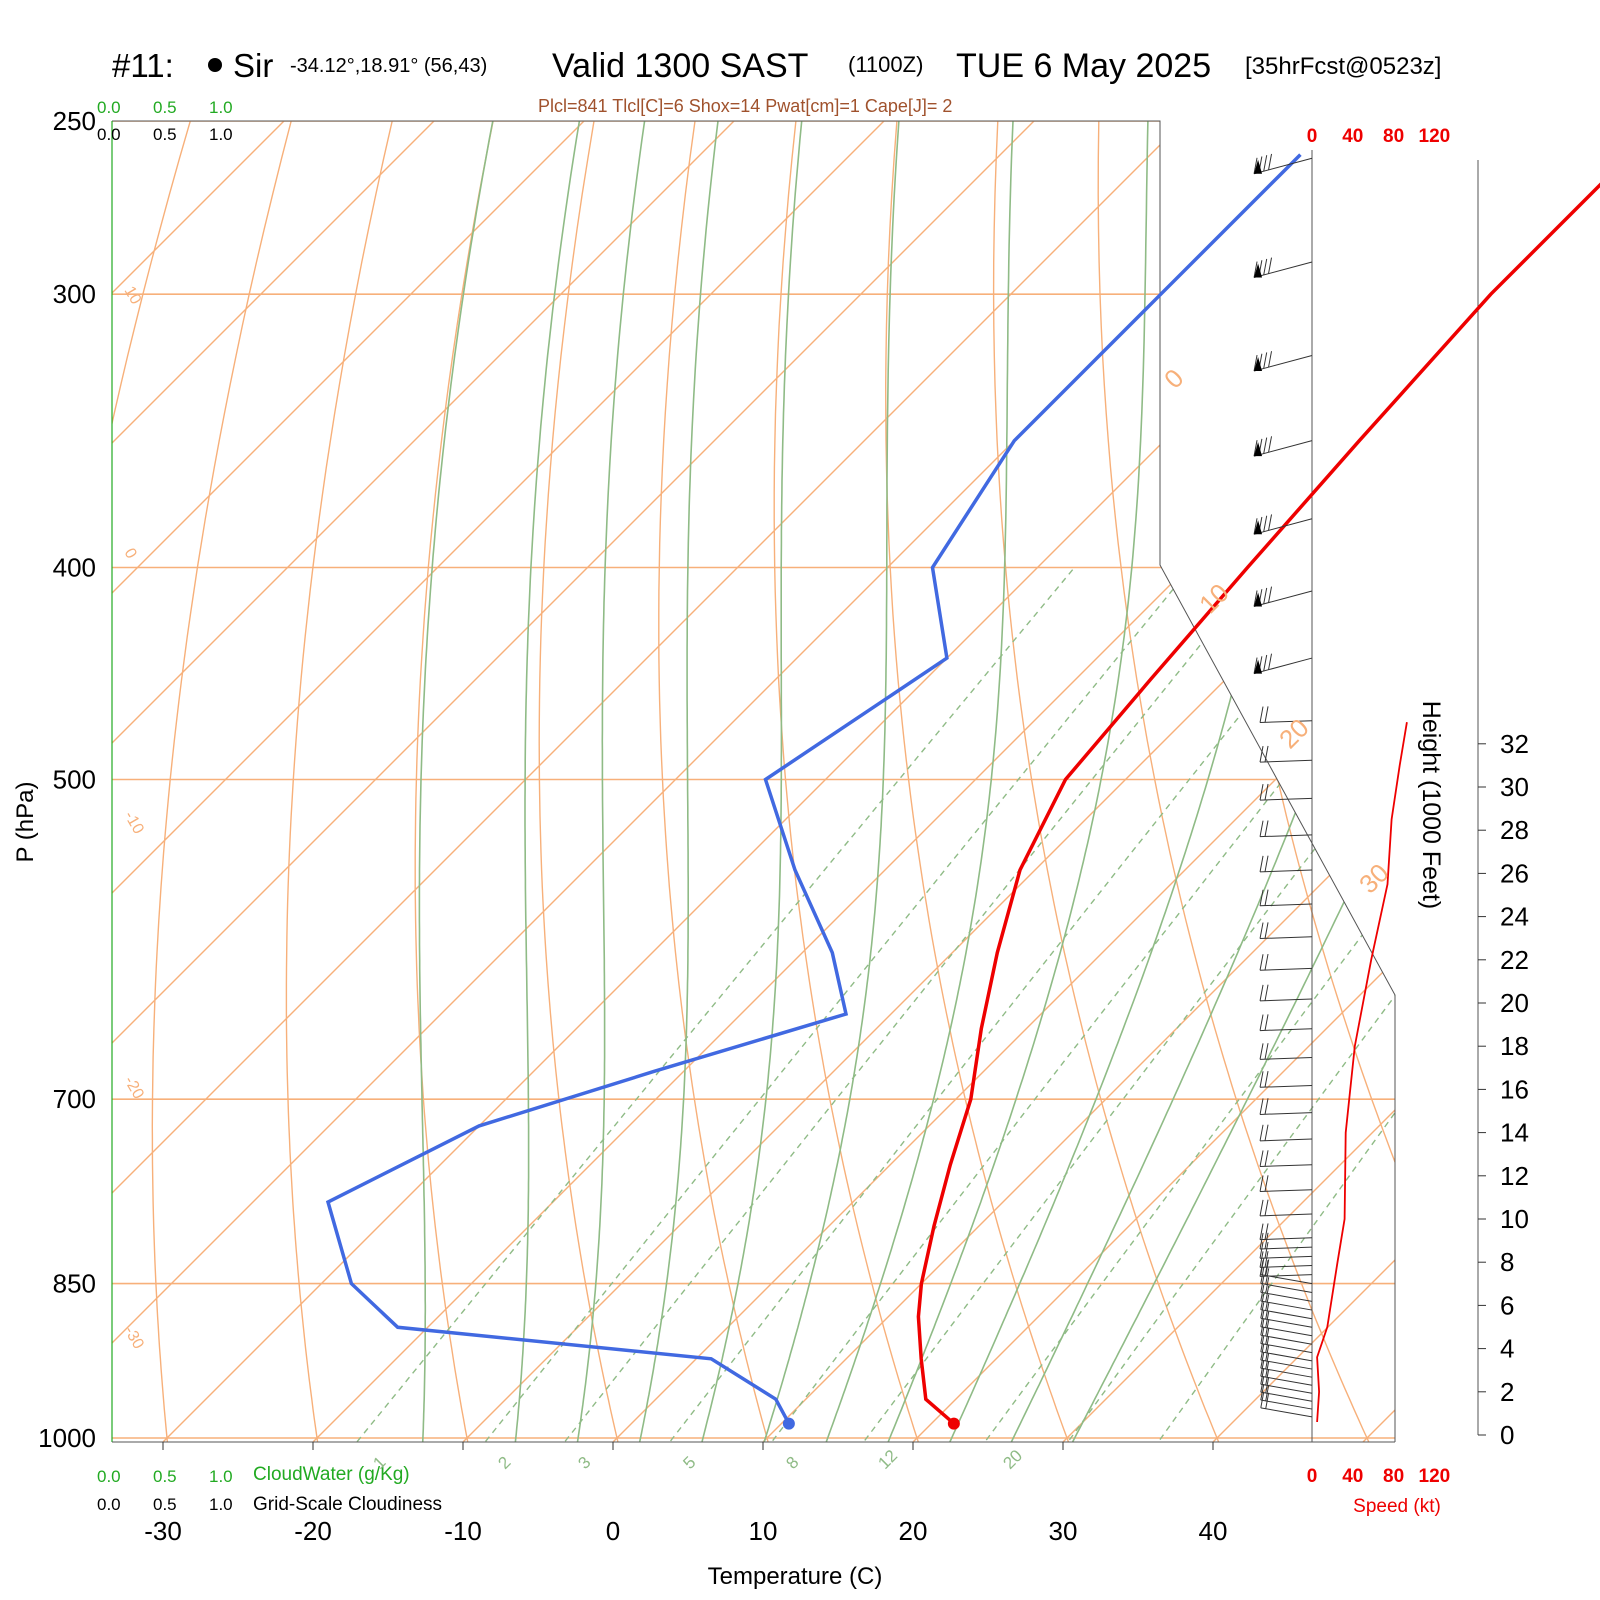 Image resolution: width=1600 pixels, height=1600 pixels. What do you see at coordinates (74, 121) in the screenshot?
I see `pressure-tick-label: 250` at bounding box center [74, 121].